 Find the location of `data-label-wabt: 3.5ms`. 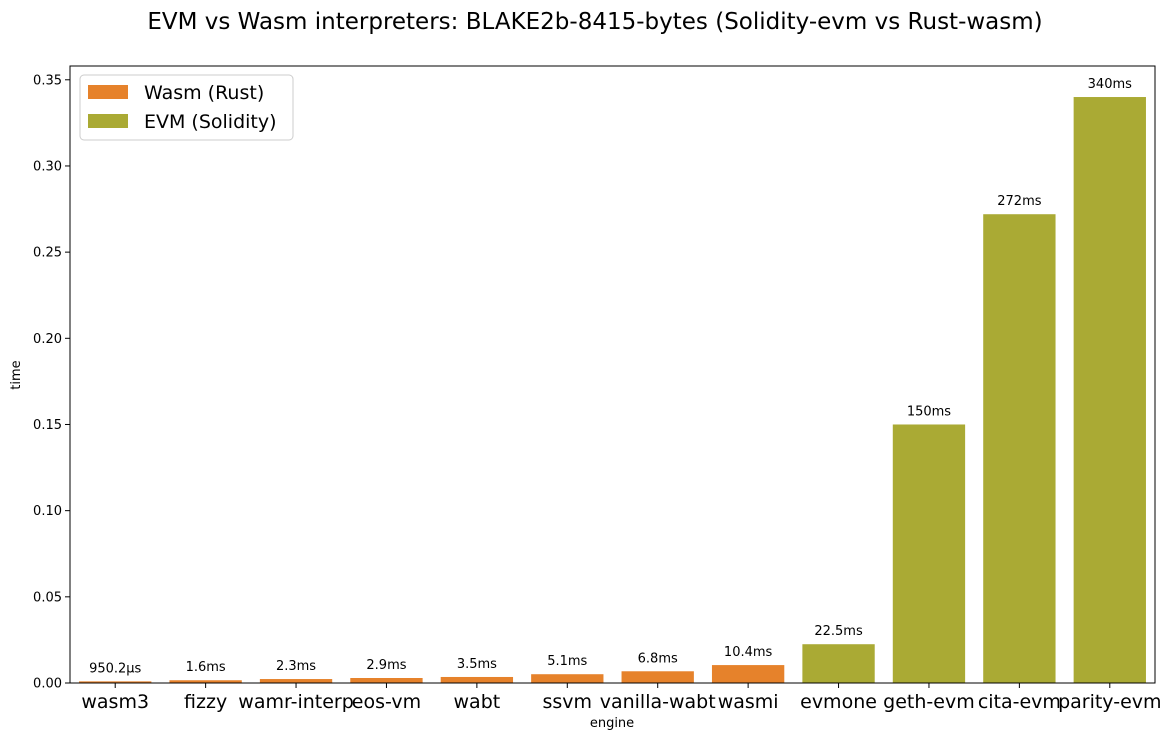

data-label-wabt: 3.5ms is located at coordinates (477, 664).